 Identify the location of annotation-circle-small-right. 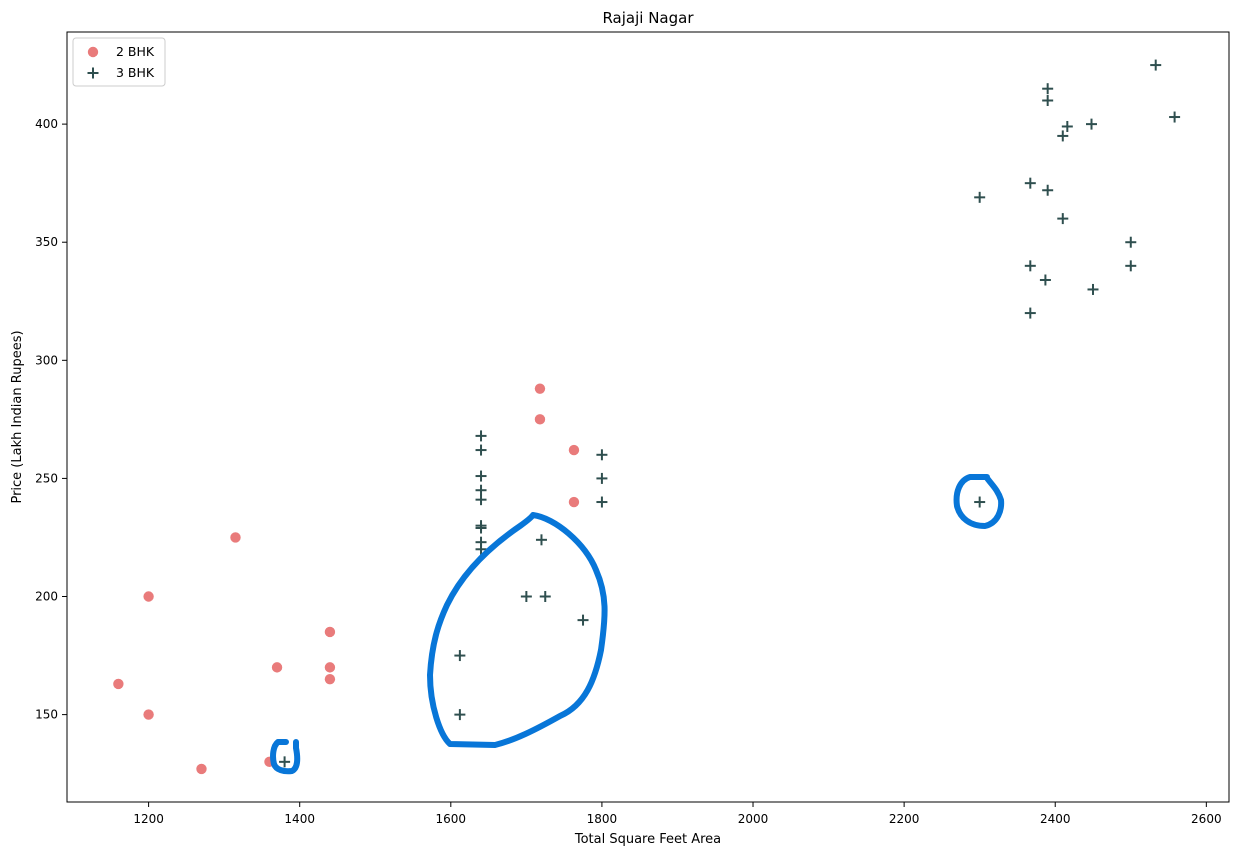
(979, 501).